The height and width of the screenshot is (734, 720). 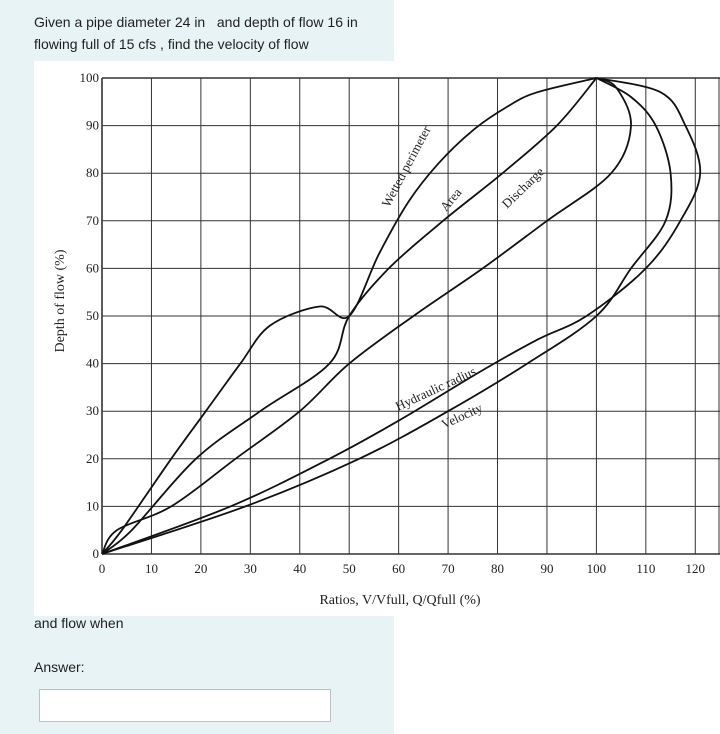 I want to click on y-tick-label: 50, so click(x=92, y=315).